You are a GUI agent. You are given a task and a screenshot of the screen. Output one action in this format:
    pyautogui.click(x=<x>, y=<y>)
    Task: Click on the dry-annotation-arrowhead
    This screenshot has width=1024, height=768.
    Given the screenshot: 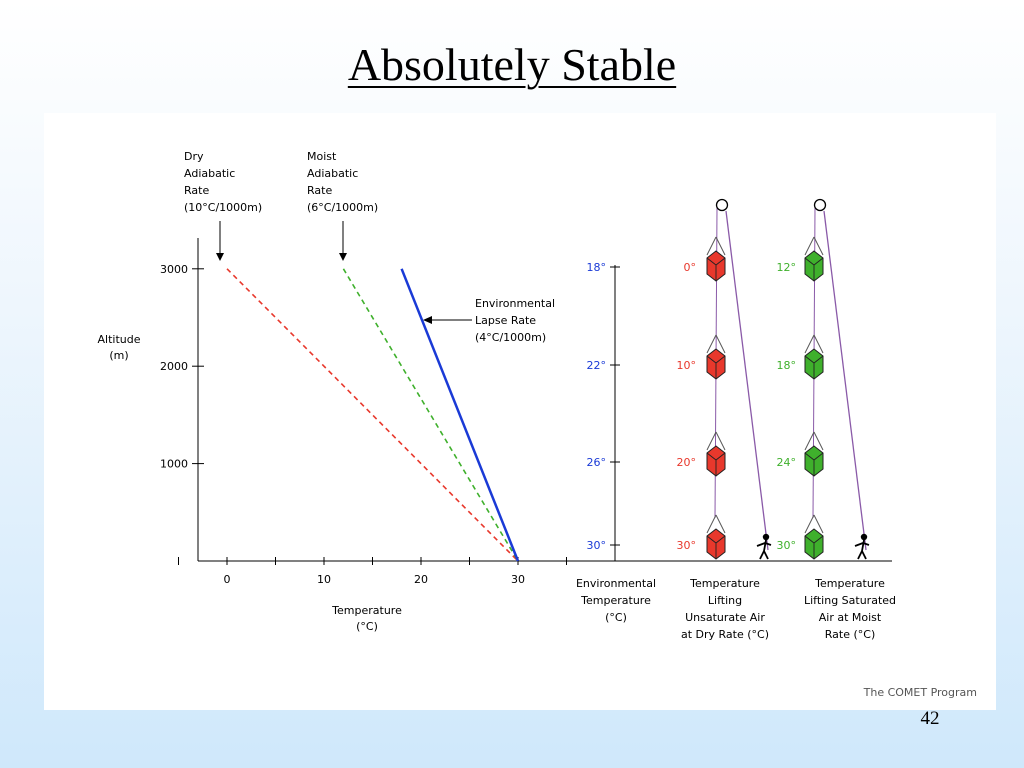 What is the action you would take?
    pyautogui.click(x=220, y=257)
    